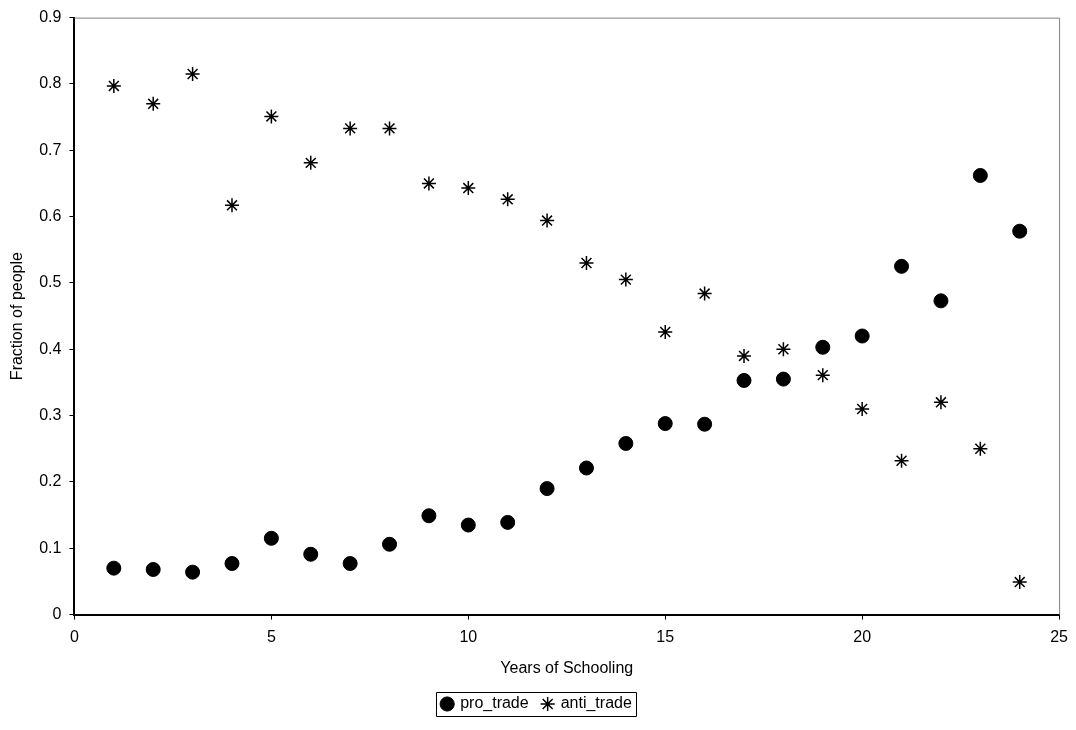 Image resolution: width=1076 pixels, height=730 pixels. What do you see at coordinates (50, 348) in the screenshot?
I see `y-tick-label: 0.4` at bounding box center [50, 348].